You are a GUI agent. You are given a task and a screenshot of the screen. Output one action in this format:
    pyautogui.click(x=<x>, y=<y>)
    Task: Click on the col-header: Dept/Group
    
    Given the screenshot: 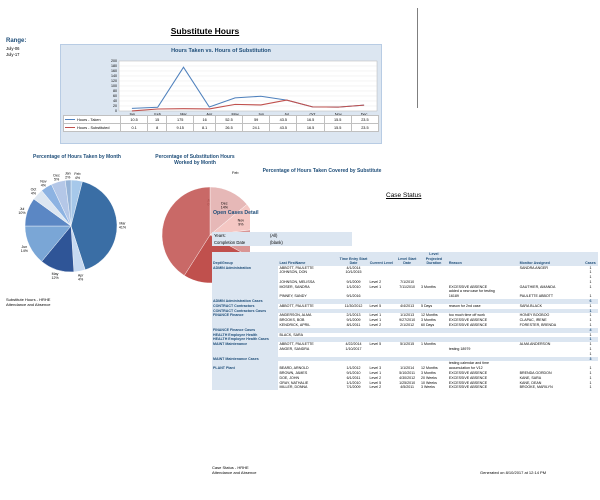 What is the action you would take?
    pyautogui.click(x=245, y=259)
    